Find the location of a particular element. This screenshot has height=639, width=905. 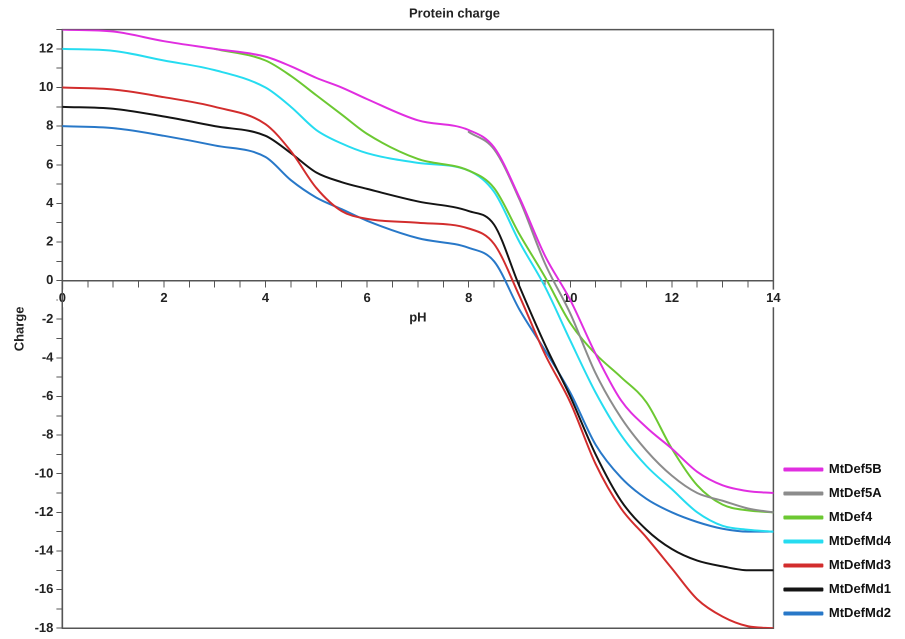

legend-label: MtDef4 is located at coordinates (850, 516).